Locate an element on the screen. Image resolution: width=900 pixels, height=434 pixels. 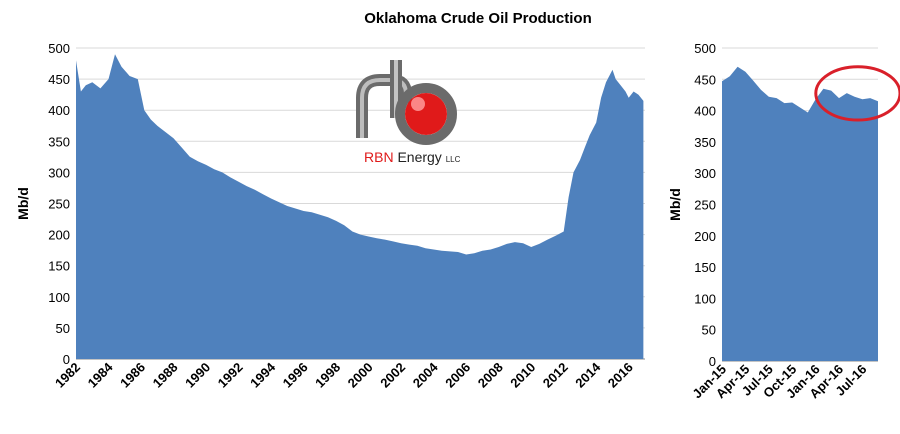
right-y-tick-label: 300 is located at coordinates (705, 173).